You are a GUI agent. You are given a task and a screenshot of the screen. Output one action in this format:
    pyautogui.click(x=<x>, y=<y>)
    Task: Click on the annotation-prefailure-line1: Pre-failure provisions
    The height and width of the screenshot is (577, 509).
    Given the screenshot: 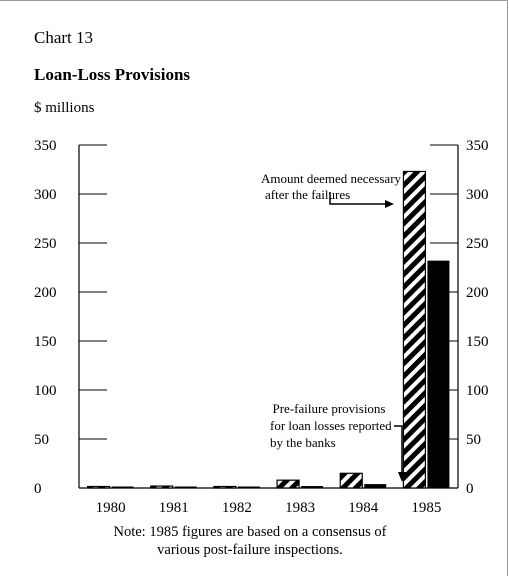 What is the action you would take?
    pyautogui.click(x=328, y=408)
    